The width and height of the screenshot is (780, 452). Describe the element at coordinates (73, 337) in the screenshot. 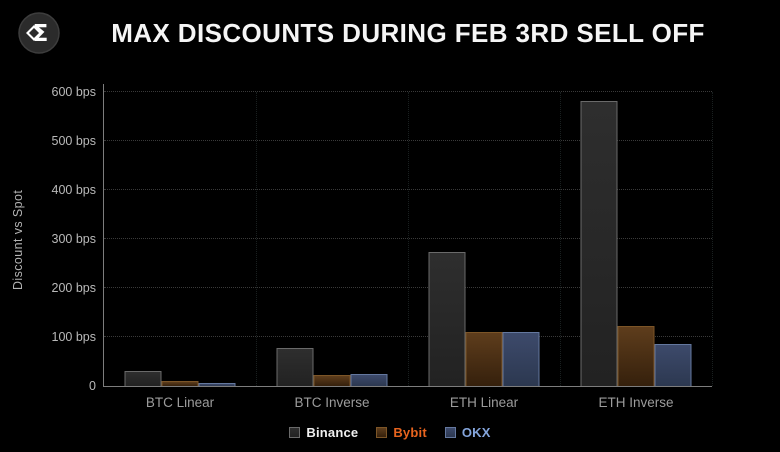

I see `y-tick-label: 100 bps` at that location.